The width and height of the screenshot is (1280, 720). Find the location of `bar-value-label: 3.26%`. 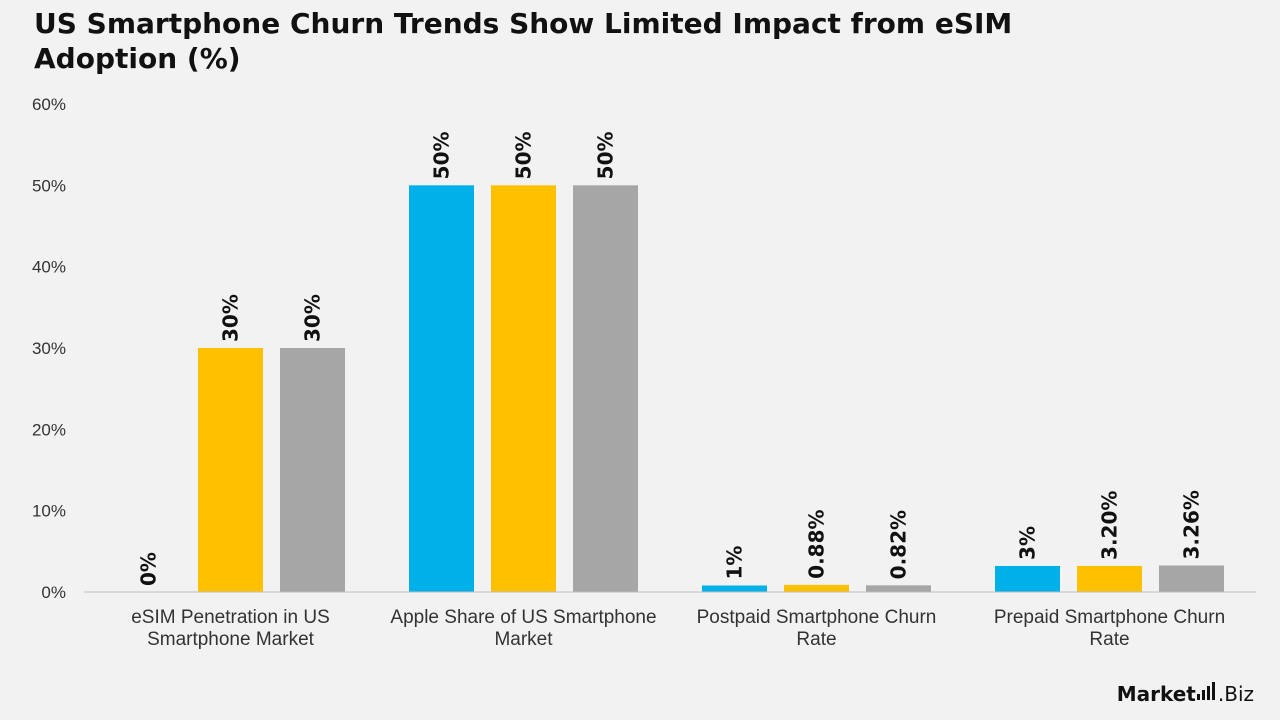

bar-value-label: 3.26% is located at coordinates (1192, 524).